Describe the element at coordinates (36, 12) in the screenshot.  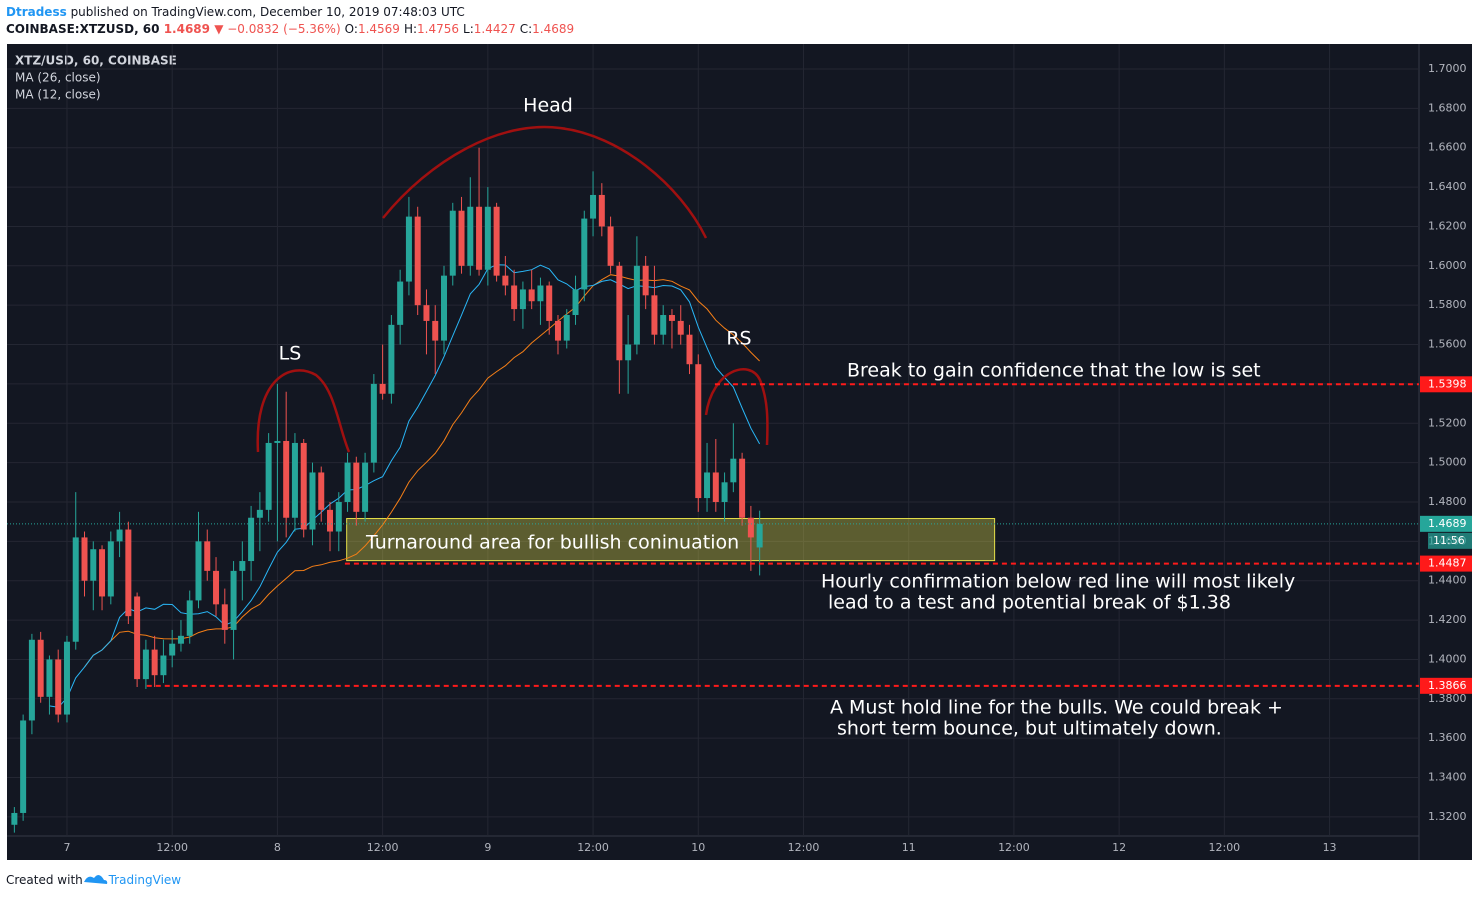
I see `author: Dtradess` at that location.